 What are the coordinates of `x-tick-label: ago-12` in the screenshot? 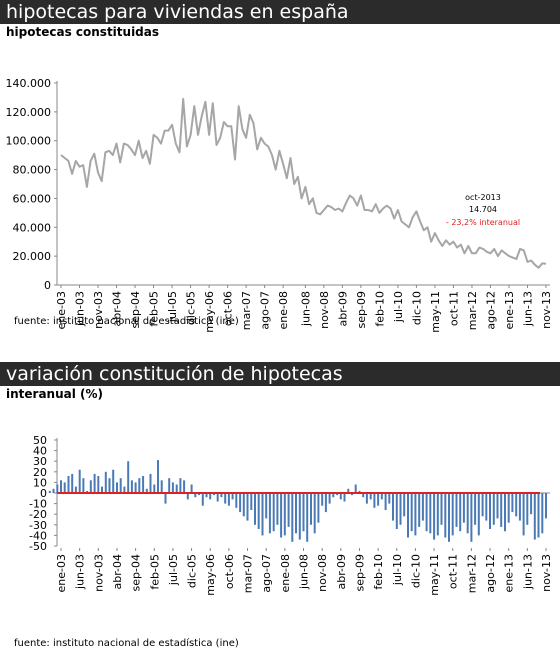 It's located at (490, 310).